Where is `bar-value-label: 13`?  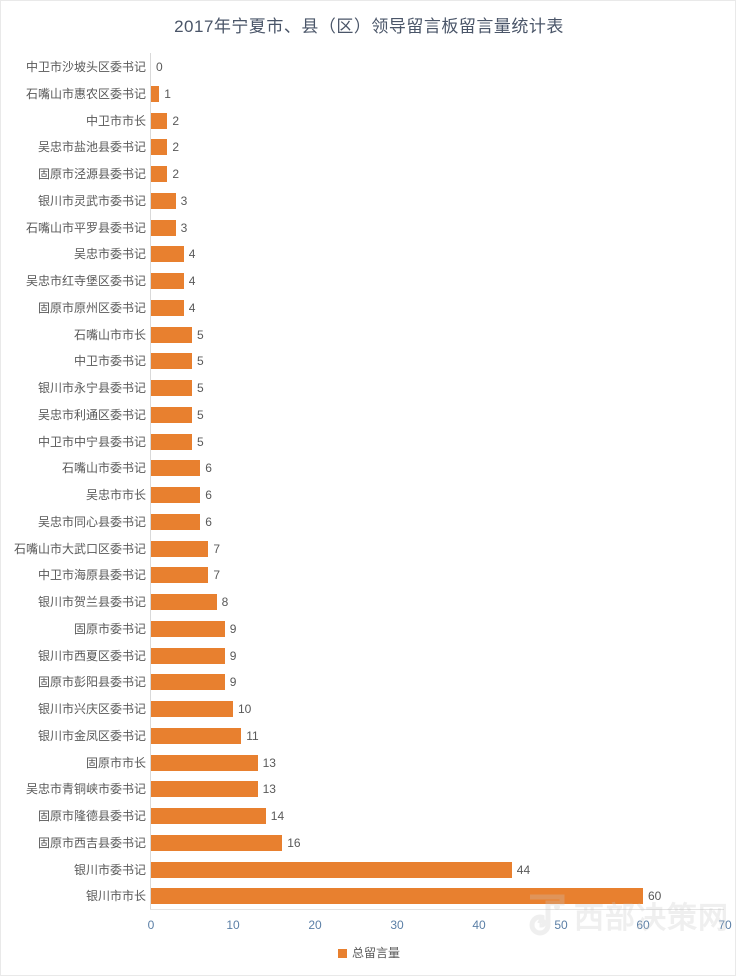 bar-value-label: 13 is located at coordinates (269, 789).